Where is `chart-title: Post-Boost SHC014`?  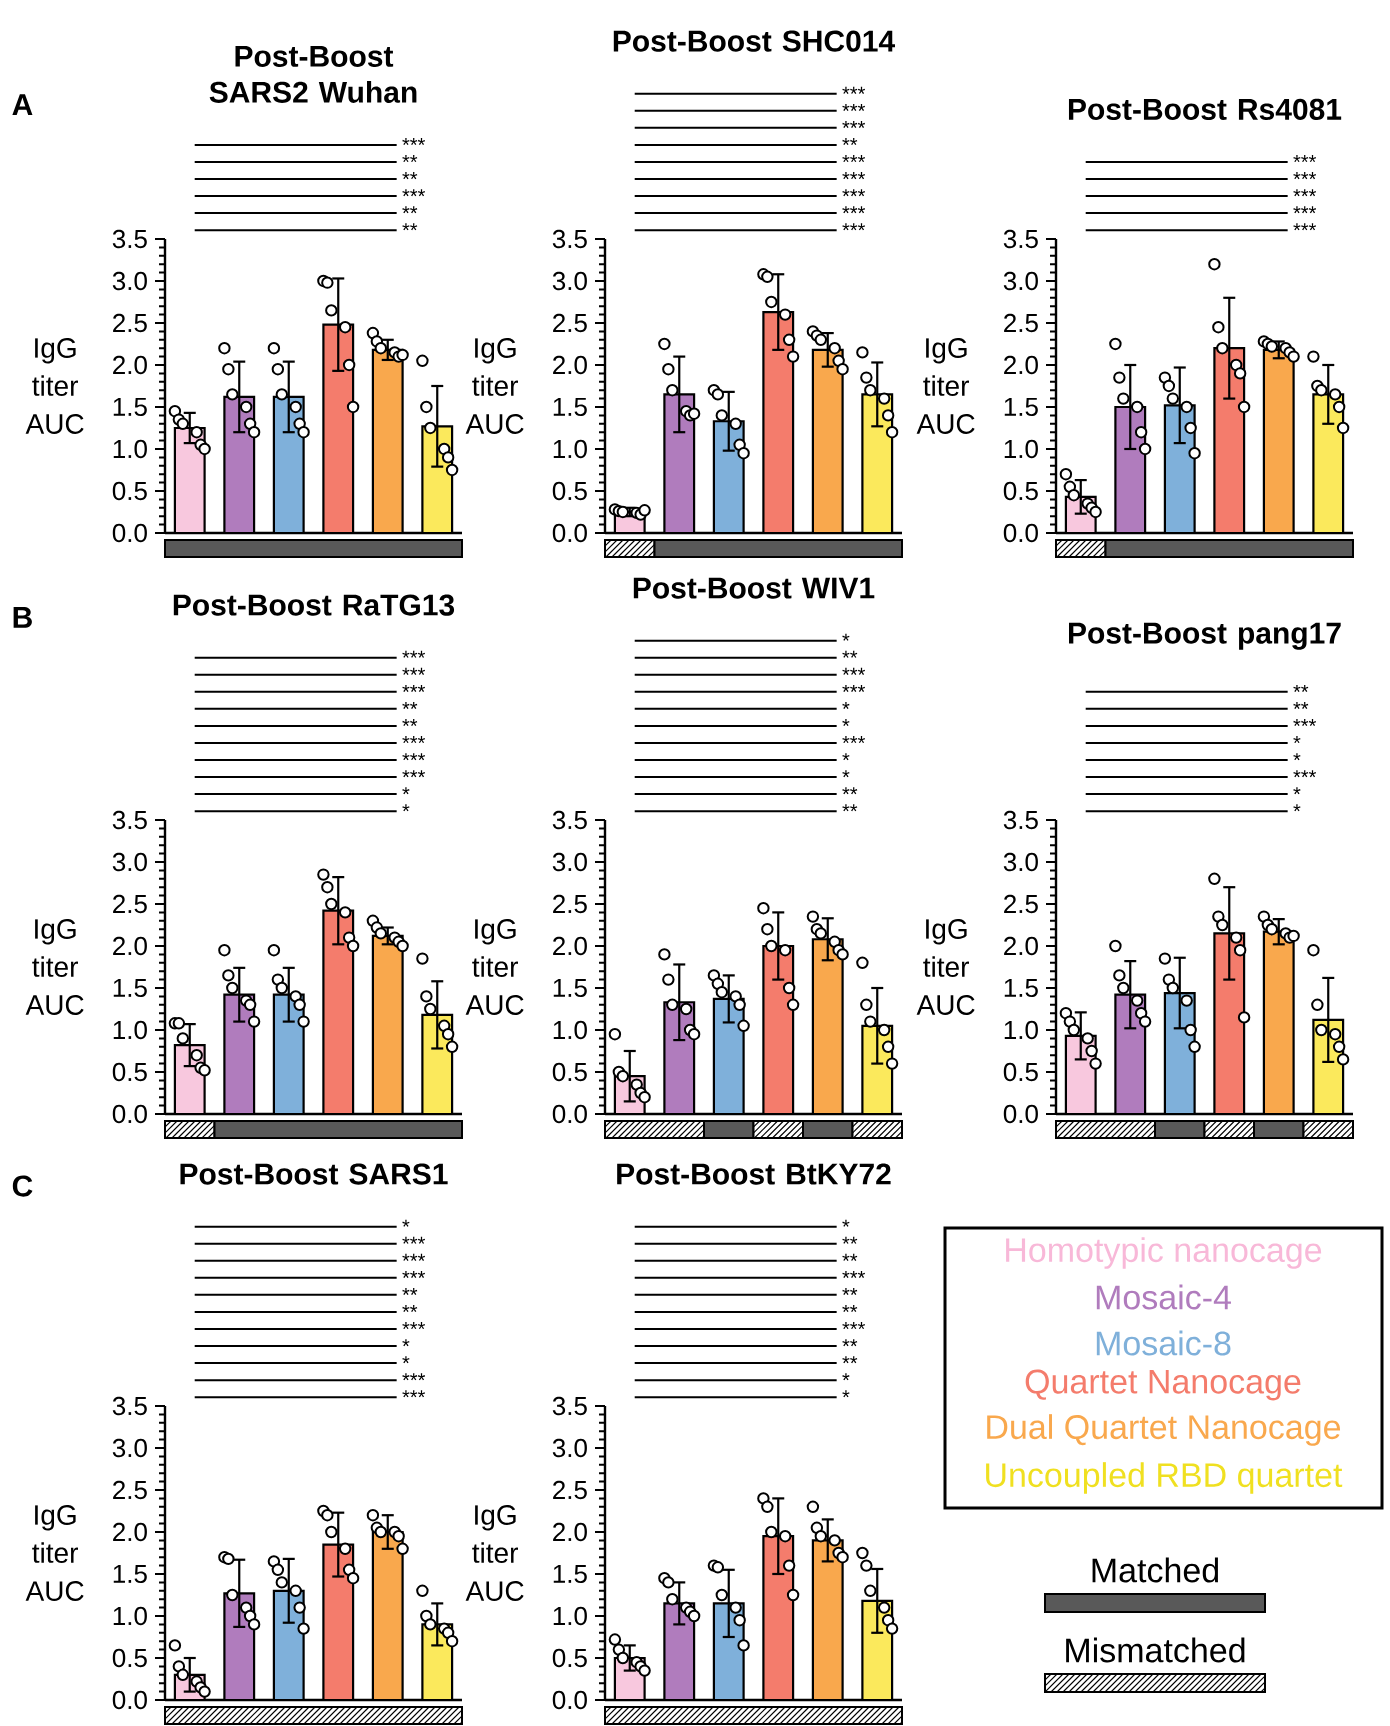 chart-title: Post-Boost SHC014 is located at coordinates (754, 41).